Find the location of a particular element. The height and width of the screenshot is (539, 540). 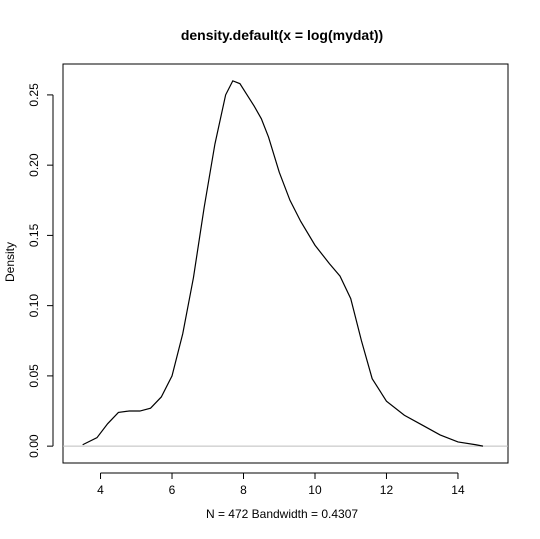

y-axis-ticks: 0.00 0.05 0.10 0.15 0.20 0.25 is located at coordinates (40, 270).